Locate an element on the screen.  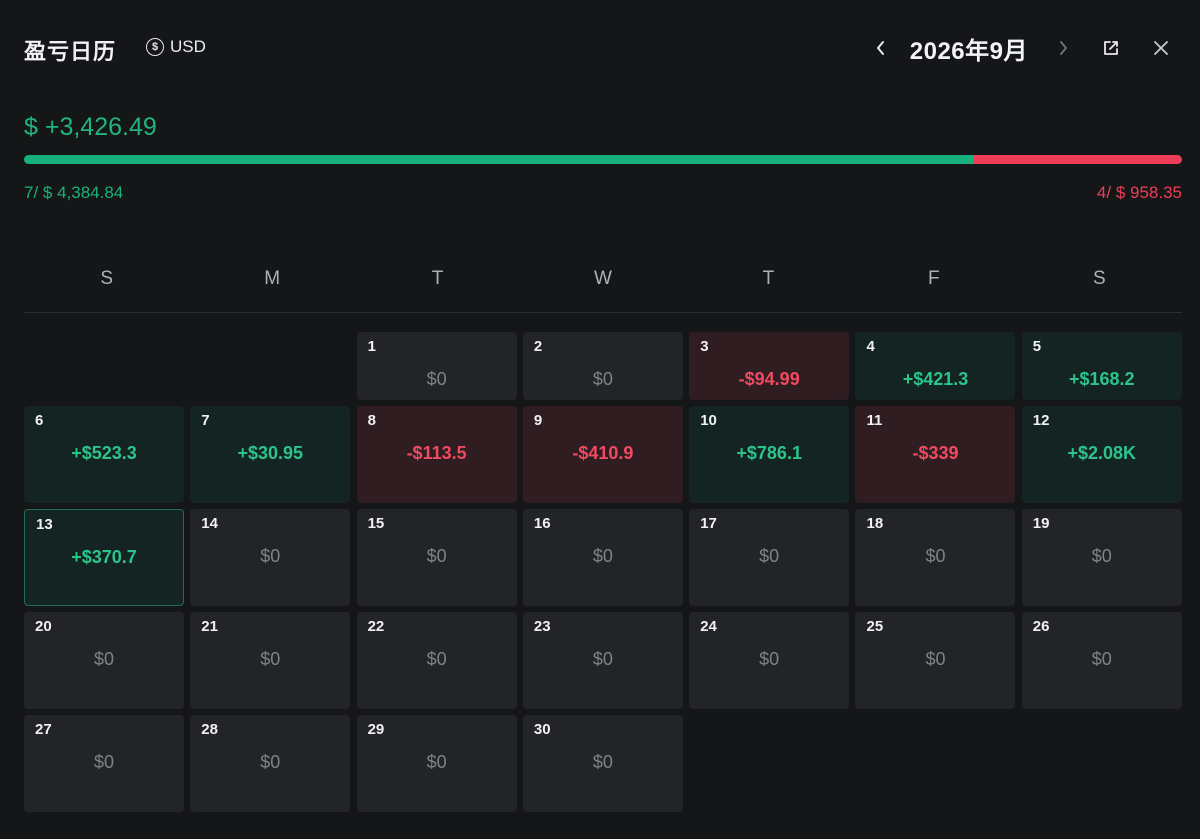
day-cell: 15 $0 is located at coordinates (436, 557).